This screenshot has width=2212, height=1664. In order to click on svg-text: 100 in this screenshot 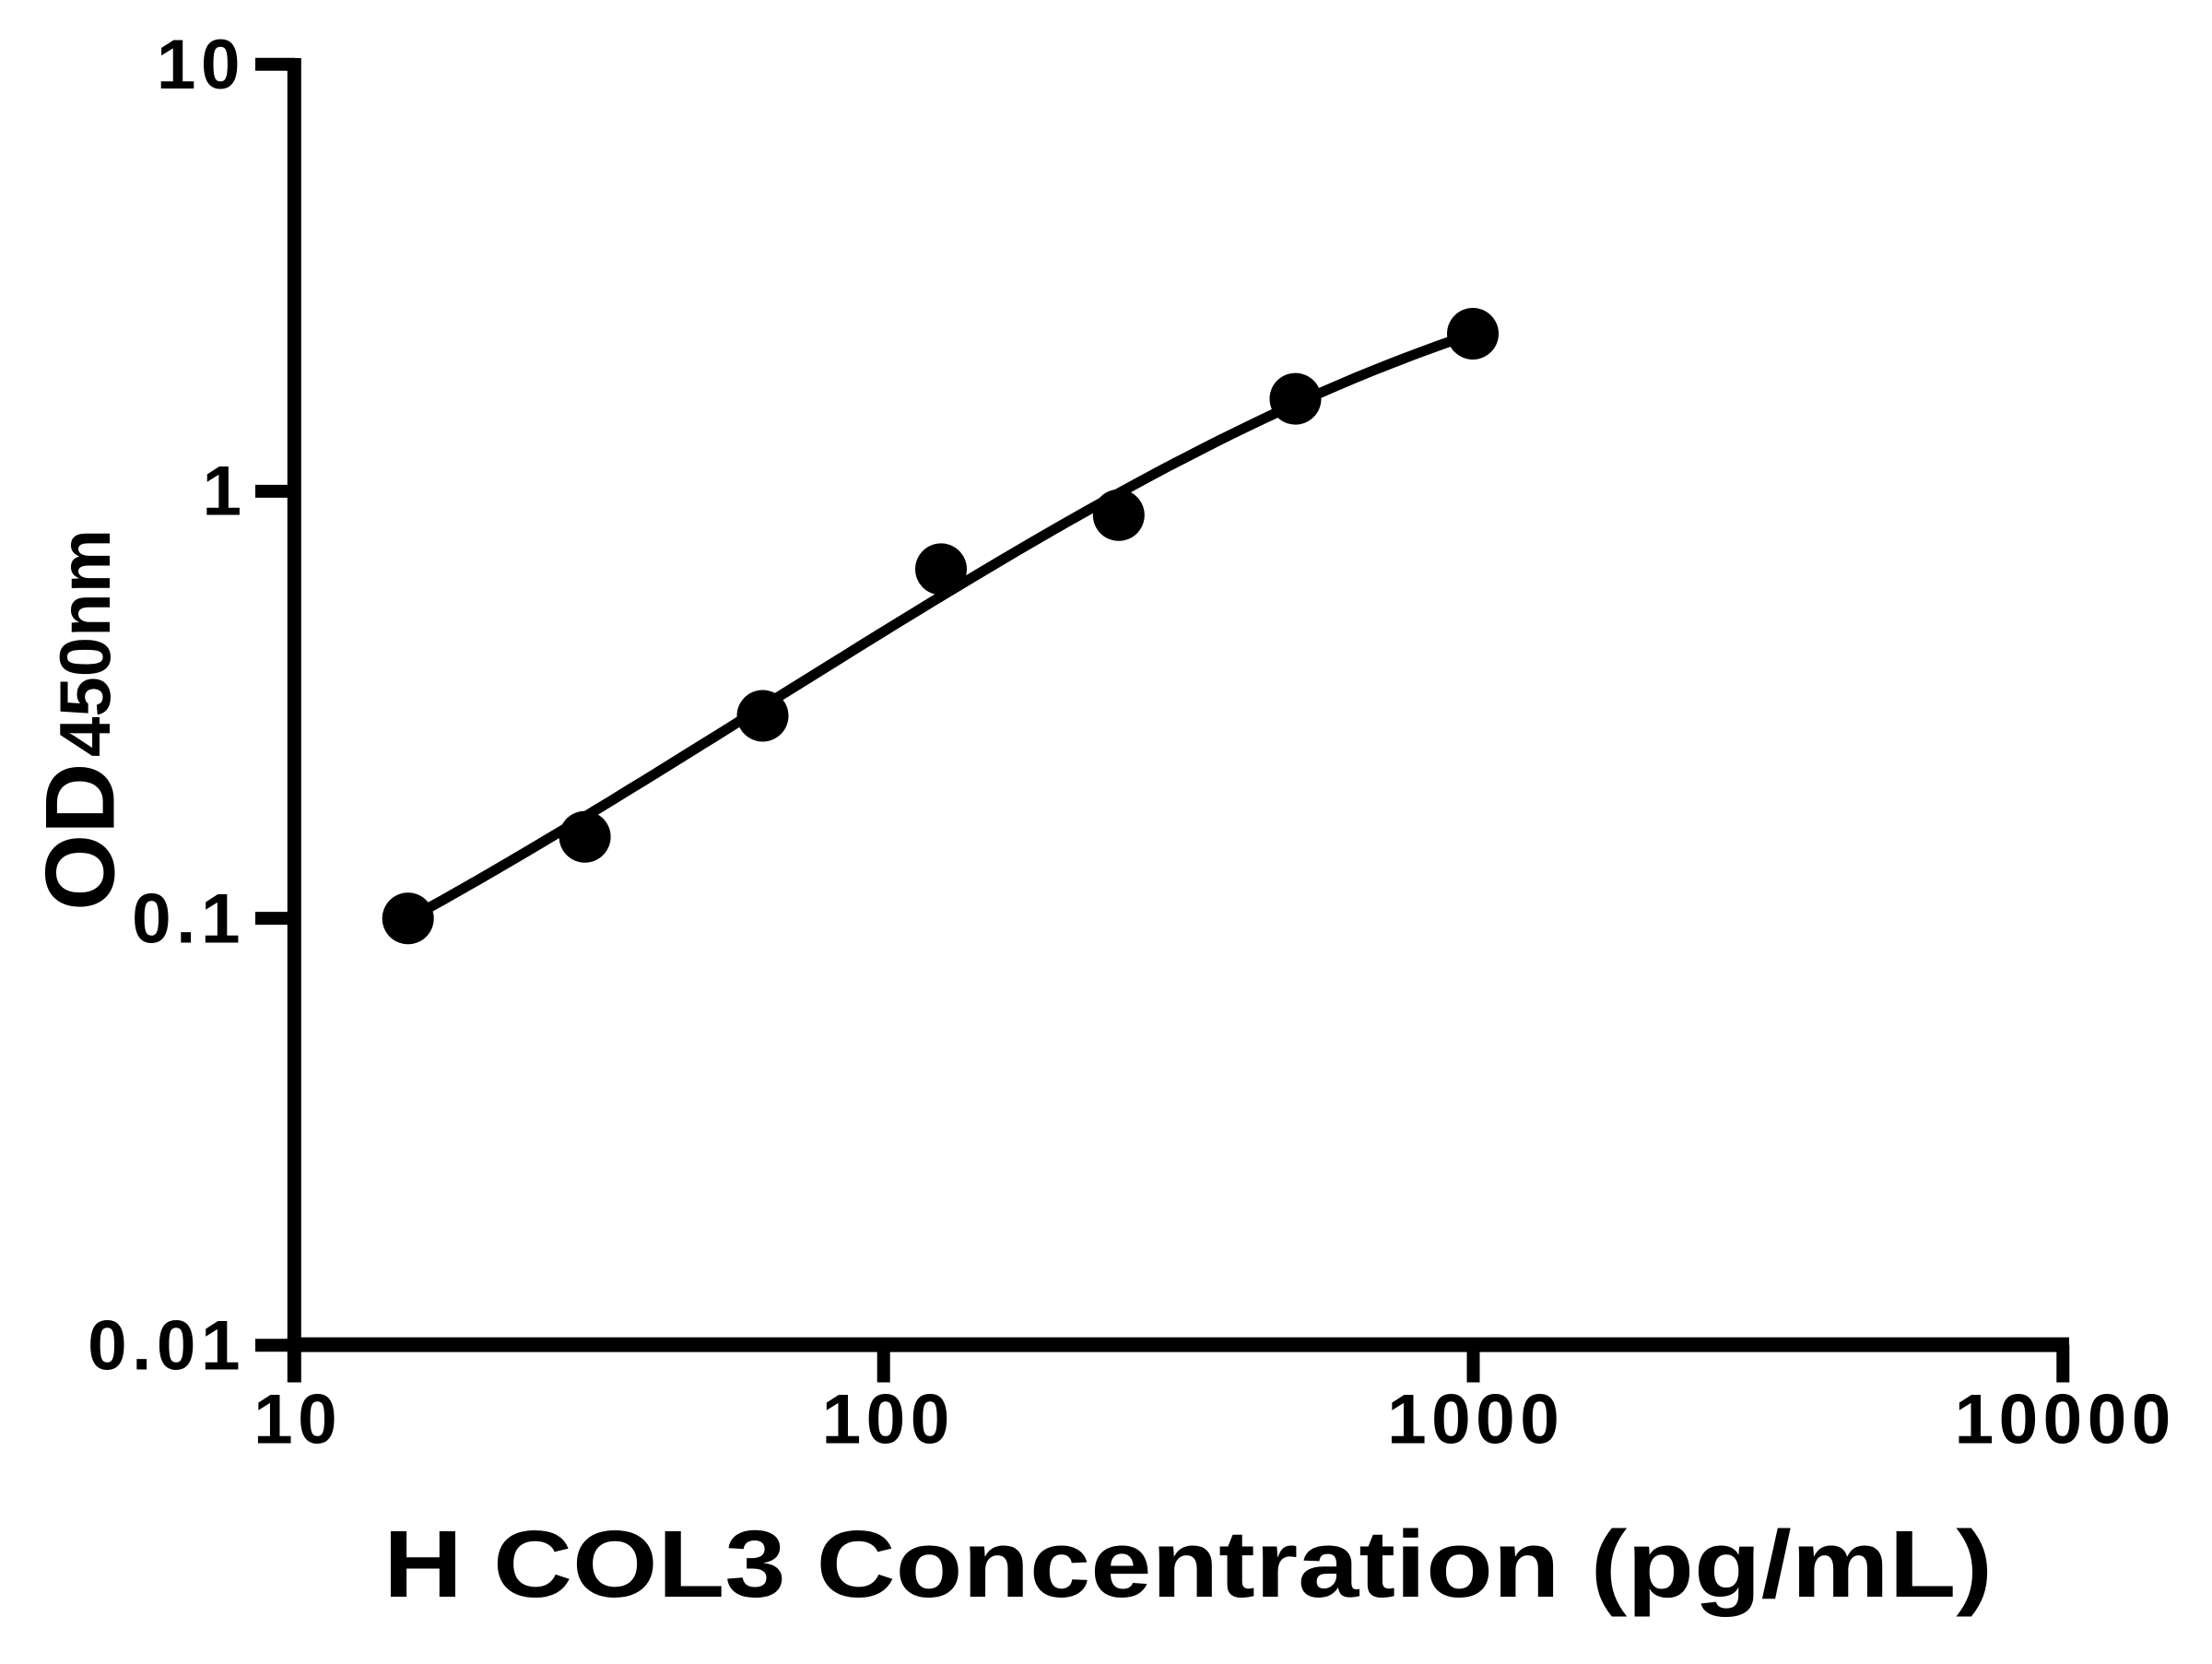, I will do `click(888, 1420)`.